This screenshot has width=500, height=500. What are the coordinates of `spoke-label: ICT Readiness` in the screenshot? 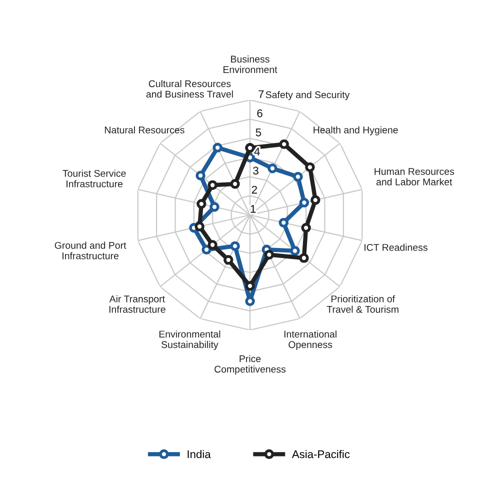 It's located at (396, 247).